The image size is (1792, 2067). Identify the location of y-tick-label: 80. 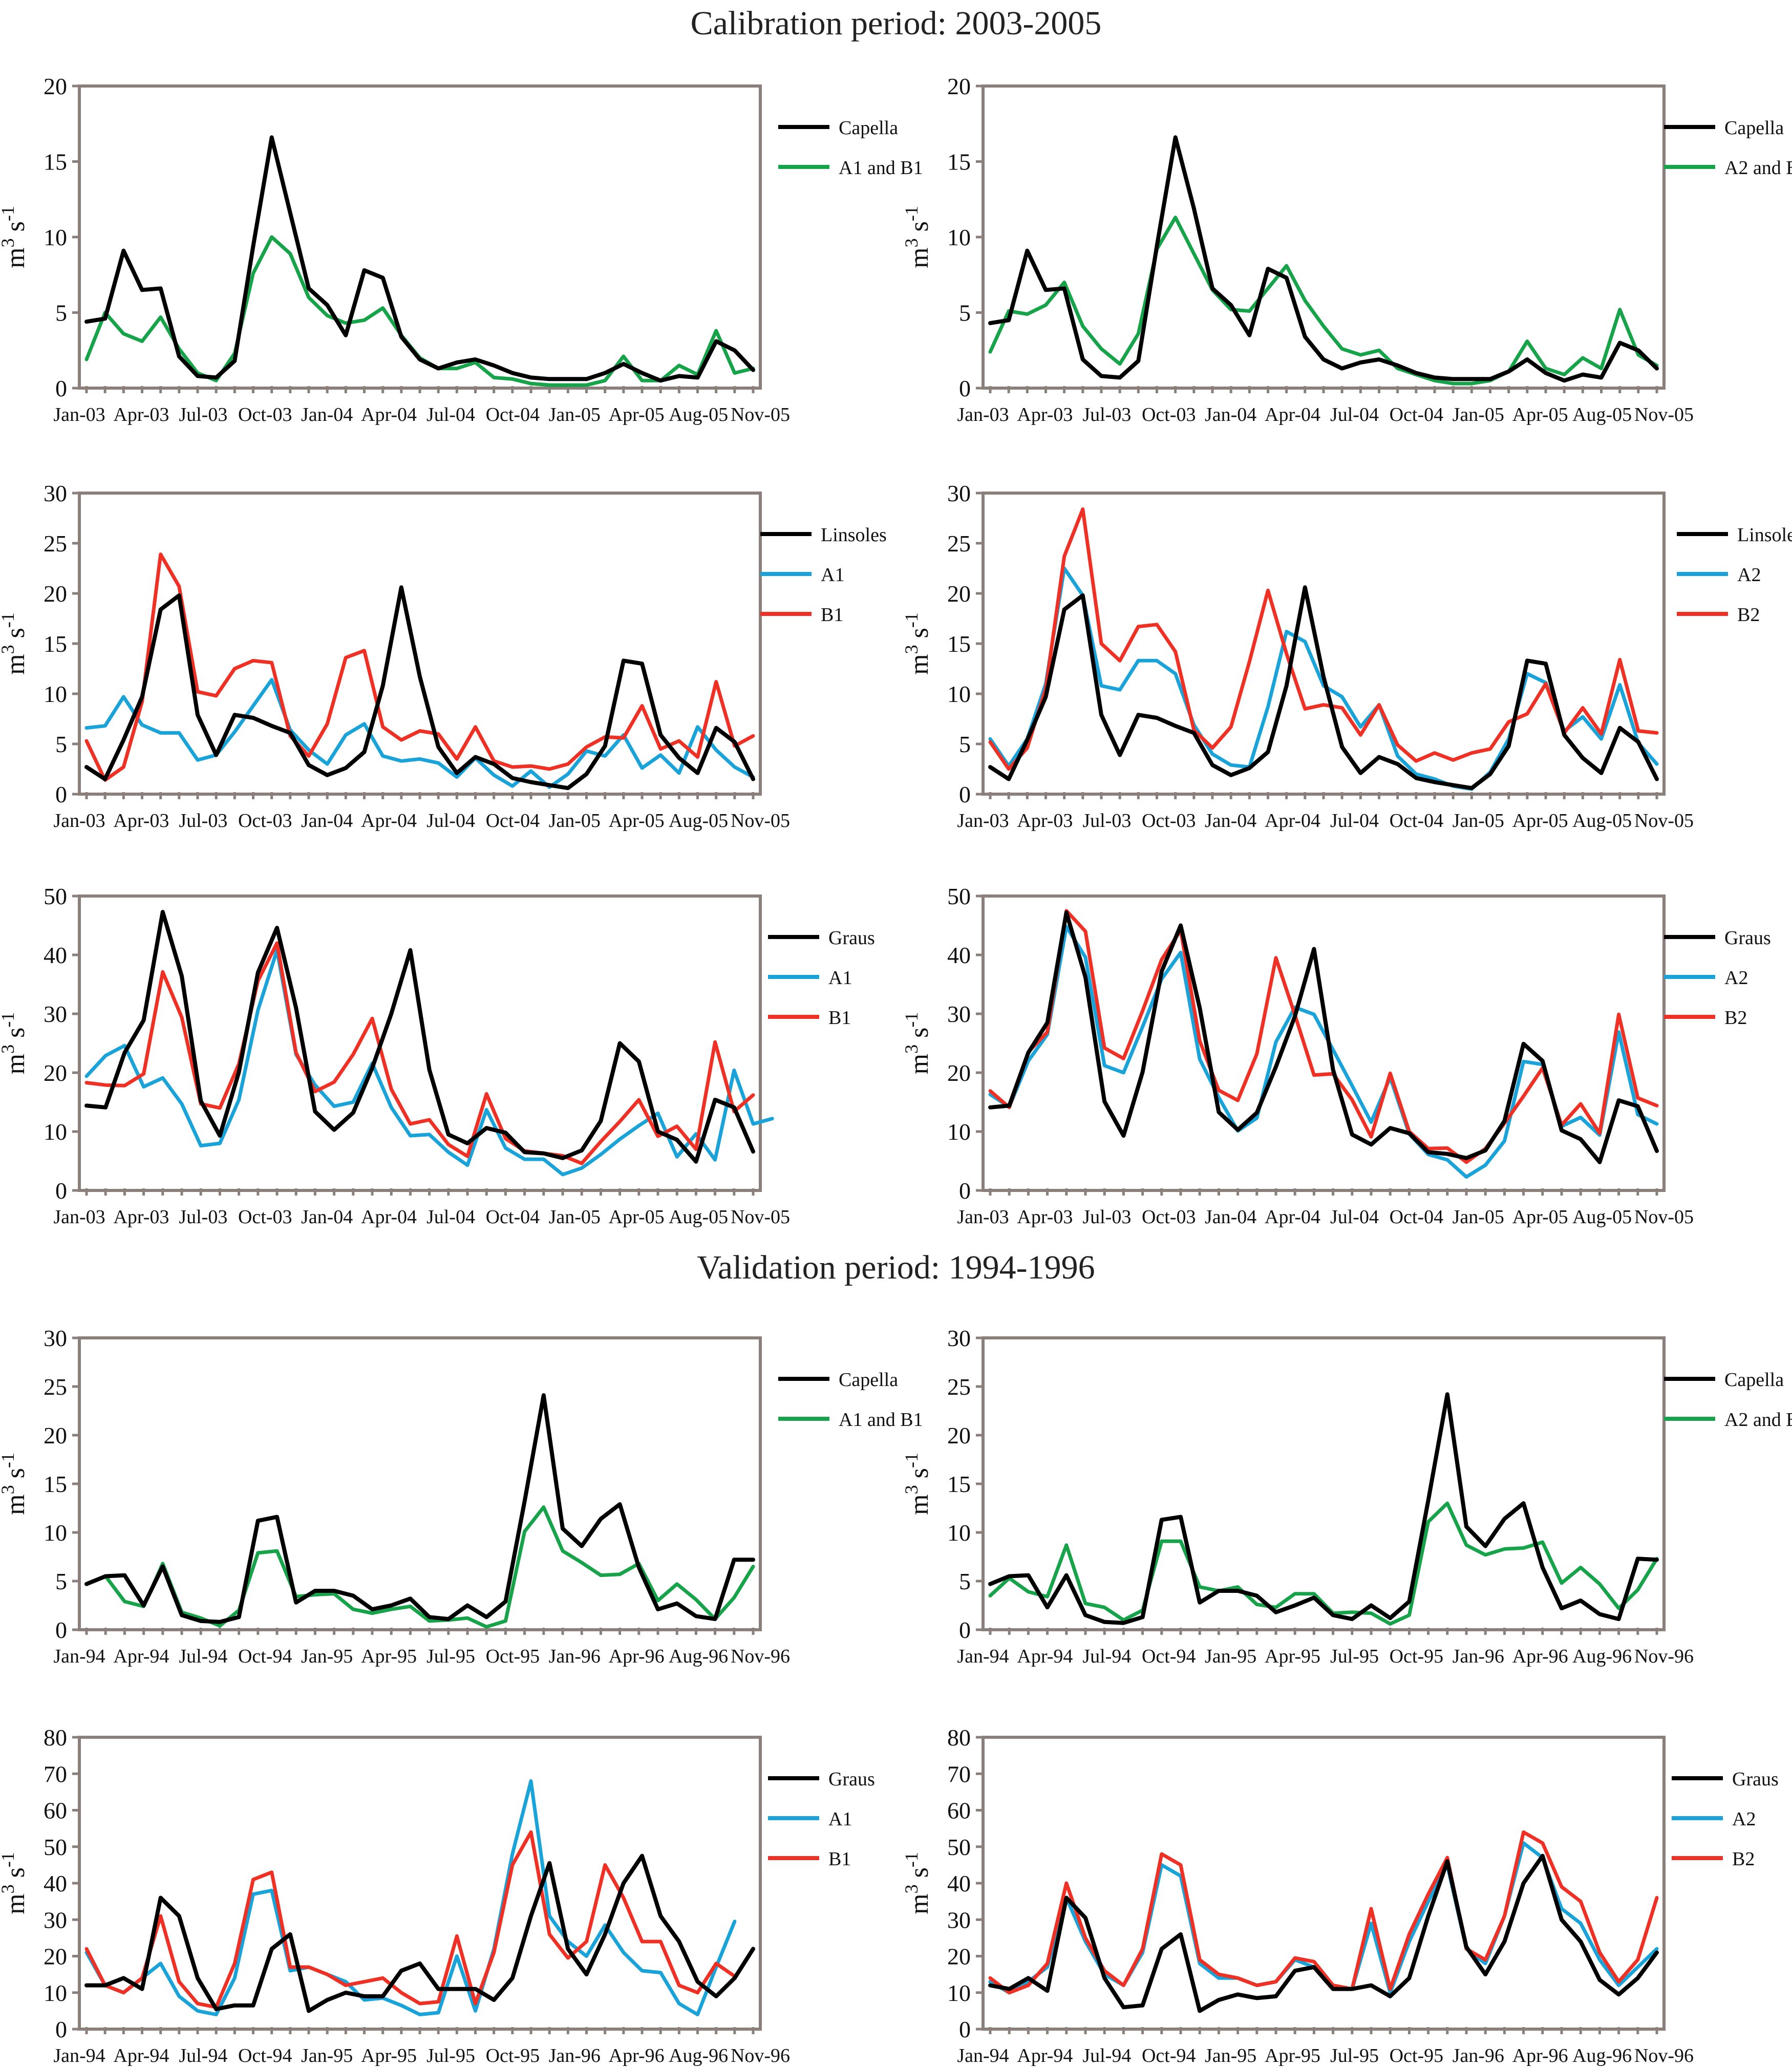
(55, 1737).